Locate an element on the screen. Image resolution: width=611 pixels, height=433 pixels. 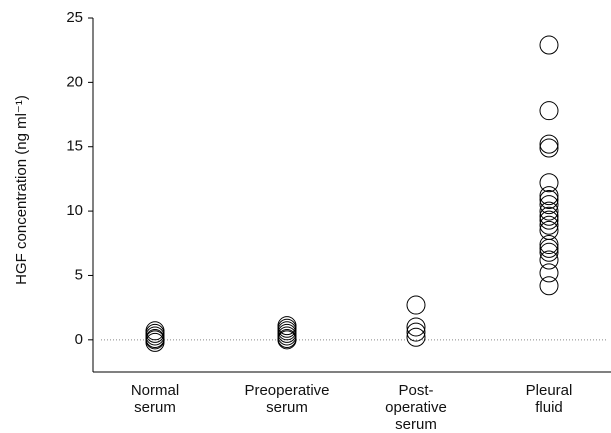
x-tick-label: Normal serum is located at coordinates (155, 399).